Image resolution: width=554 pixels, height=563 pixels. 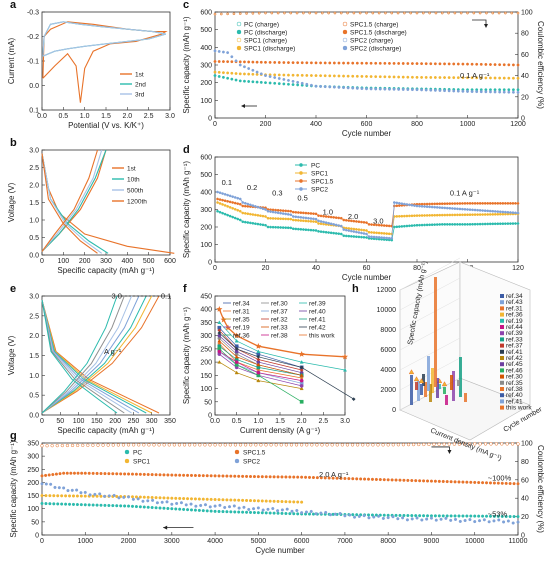 What do you see at coordinates (302, 198) in the screenshot?
I see `rate-label-0.5: 0.5` at bounding box center [302, 198].